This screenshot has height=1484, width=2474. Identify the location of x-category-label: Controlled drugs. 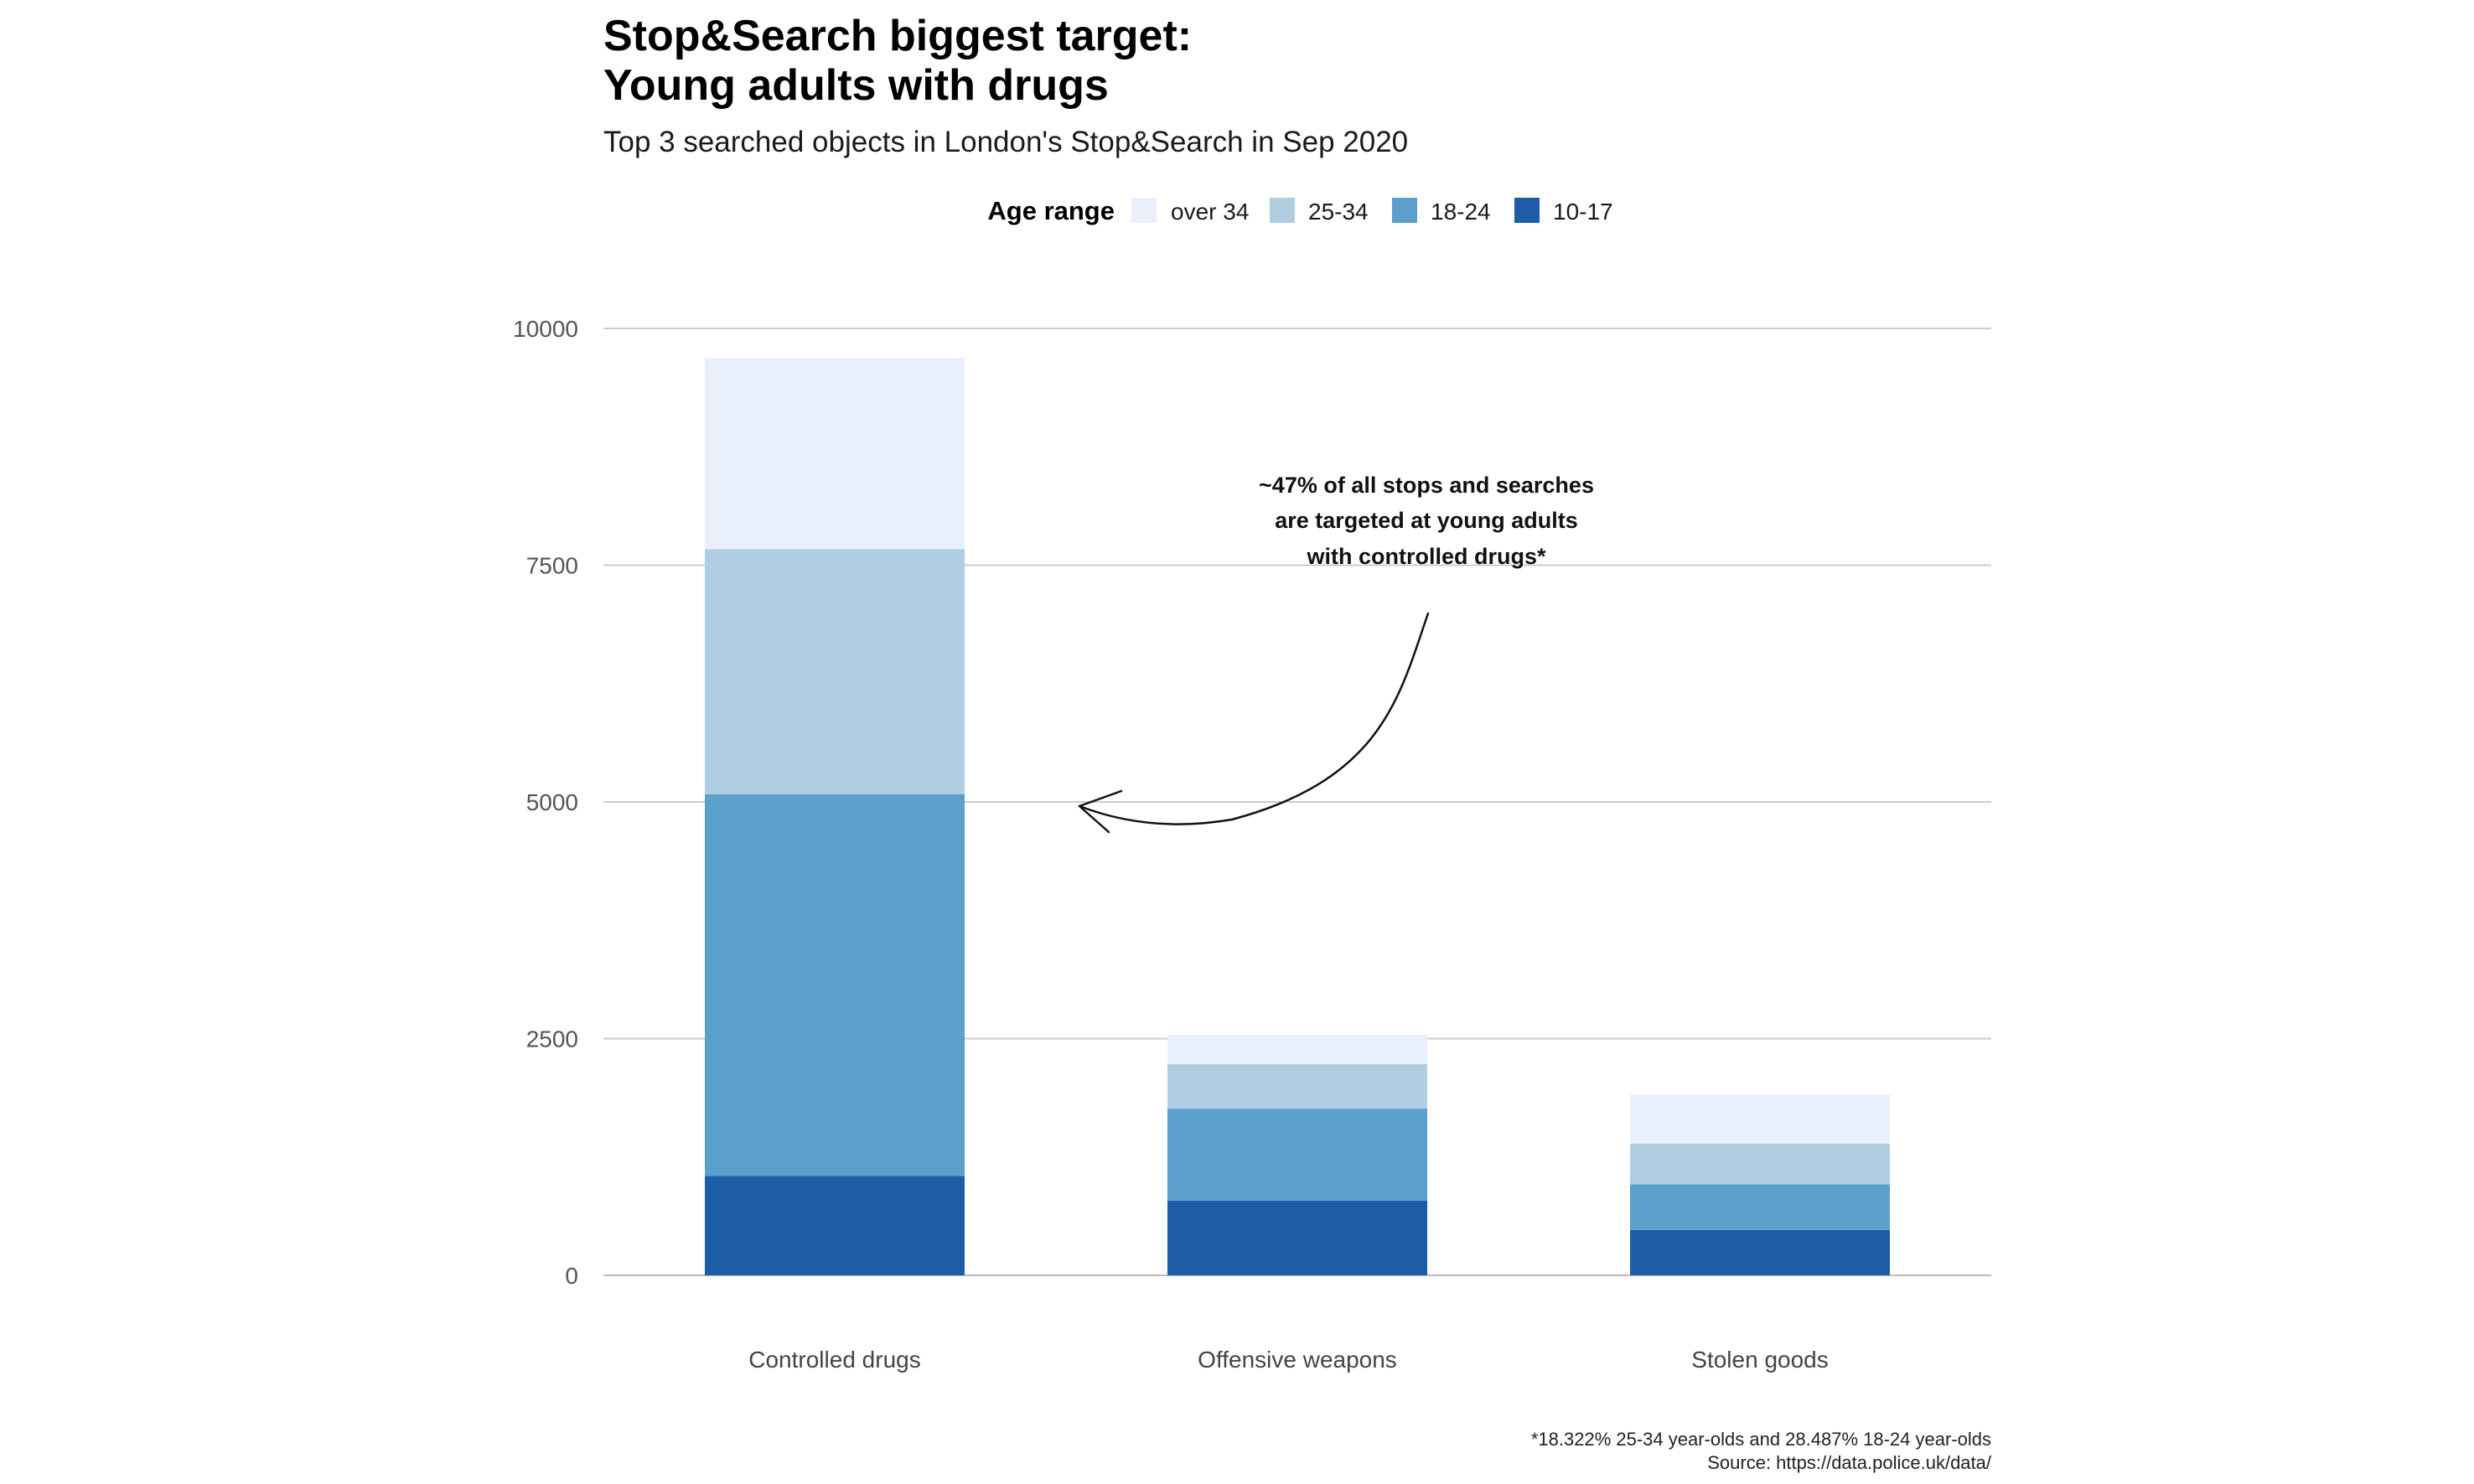
(834, 1360).